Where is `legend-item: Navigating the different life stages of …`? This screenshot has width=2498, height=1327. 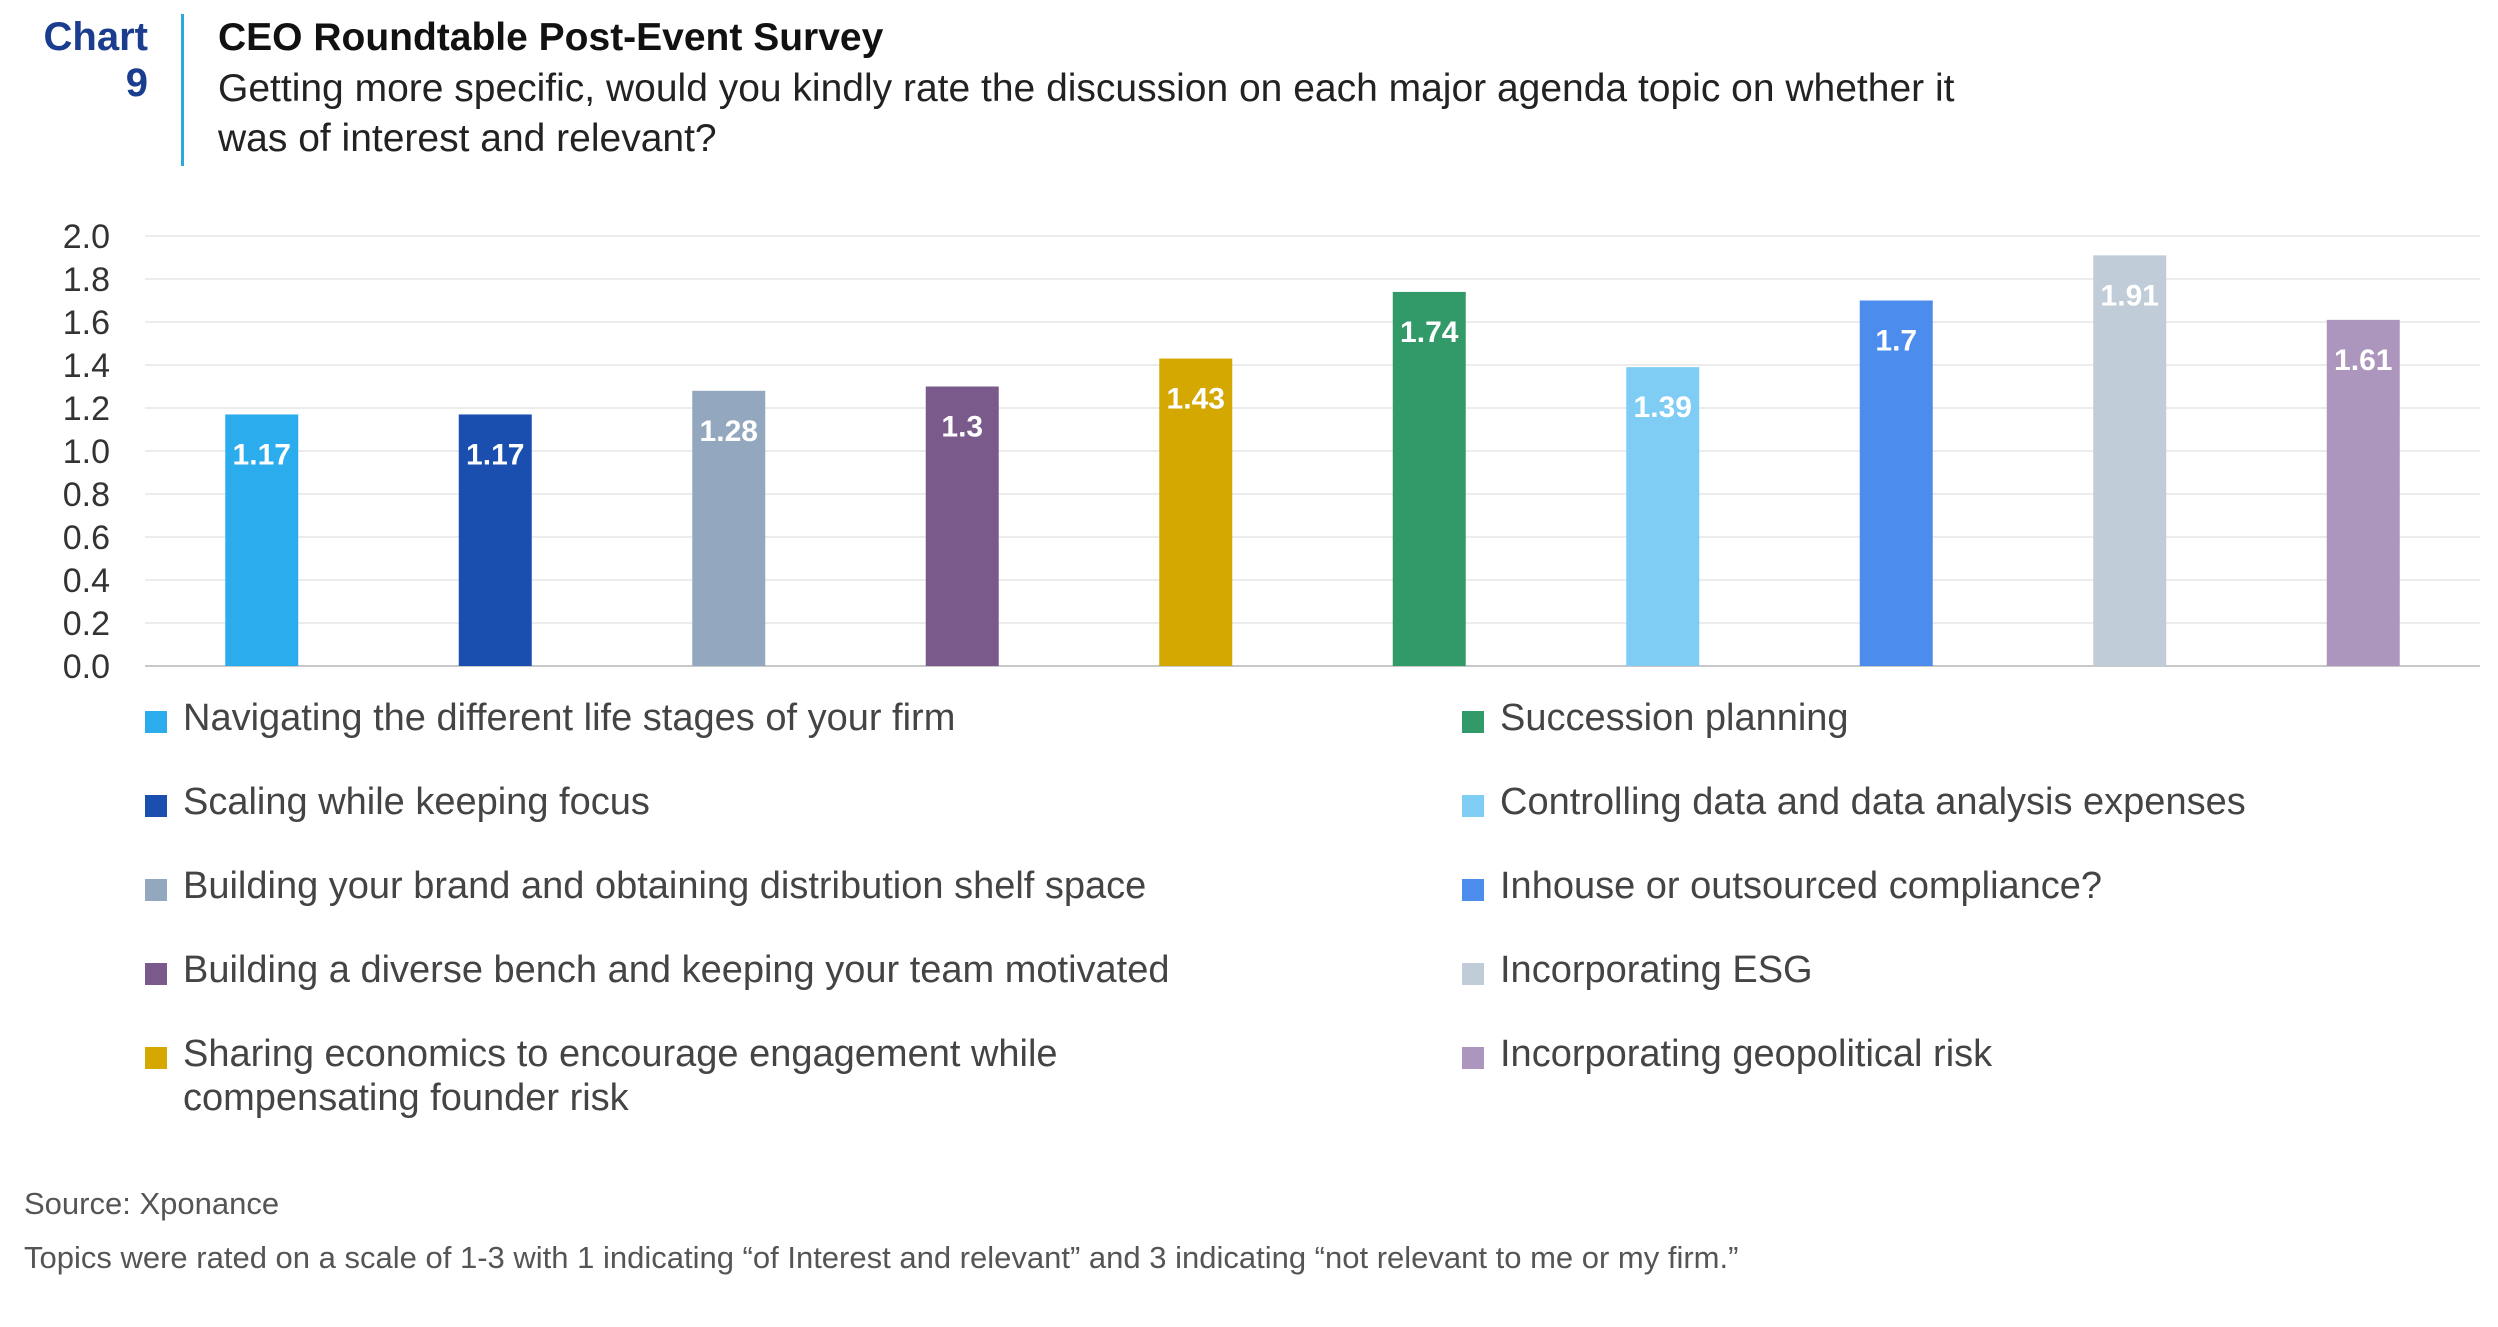
legend-item: Navigating the different life stages of … is located at coordinates (720, 718).